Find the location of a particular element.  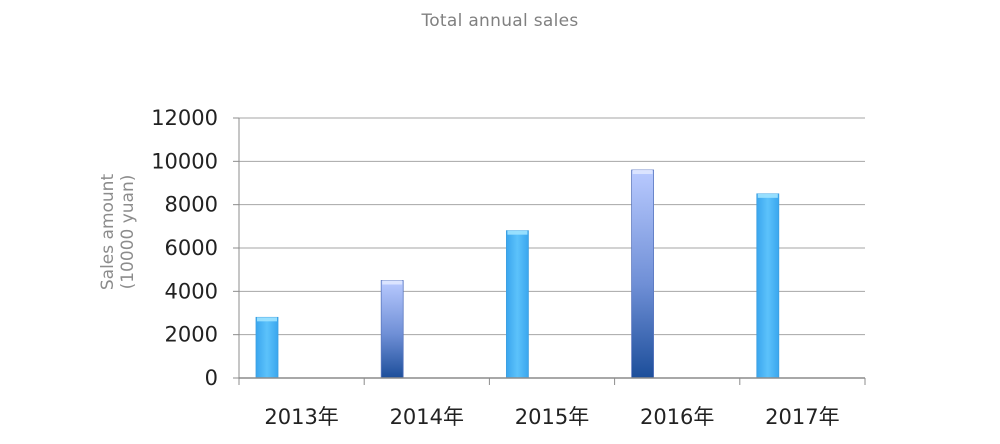

x-tick-label: 2016年 is located at coordinates (677, 417).